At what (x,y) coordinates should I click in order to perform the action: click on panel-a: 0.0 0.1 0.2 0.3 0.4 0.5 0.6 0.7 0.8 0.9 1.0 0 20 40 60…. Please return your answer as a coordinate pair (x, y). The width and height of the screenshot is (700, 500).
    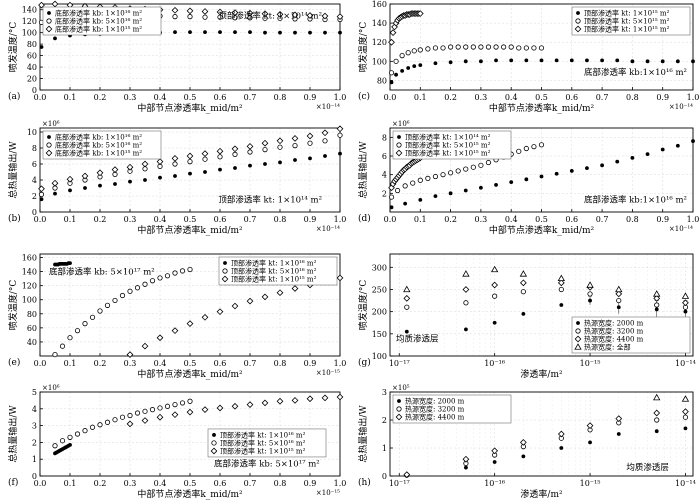
    Looking at the image, I should click on (176, 57).